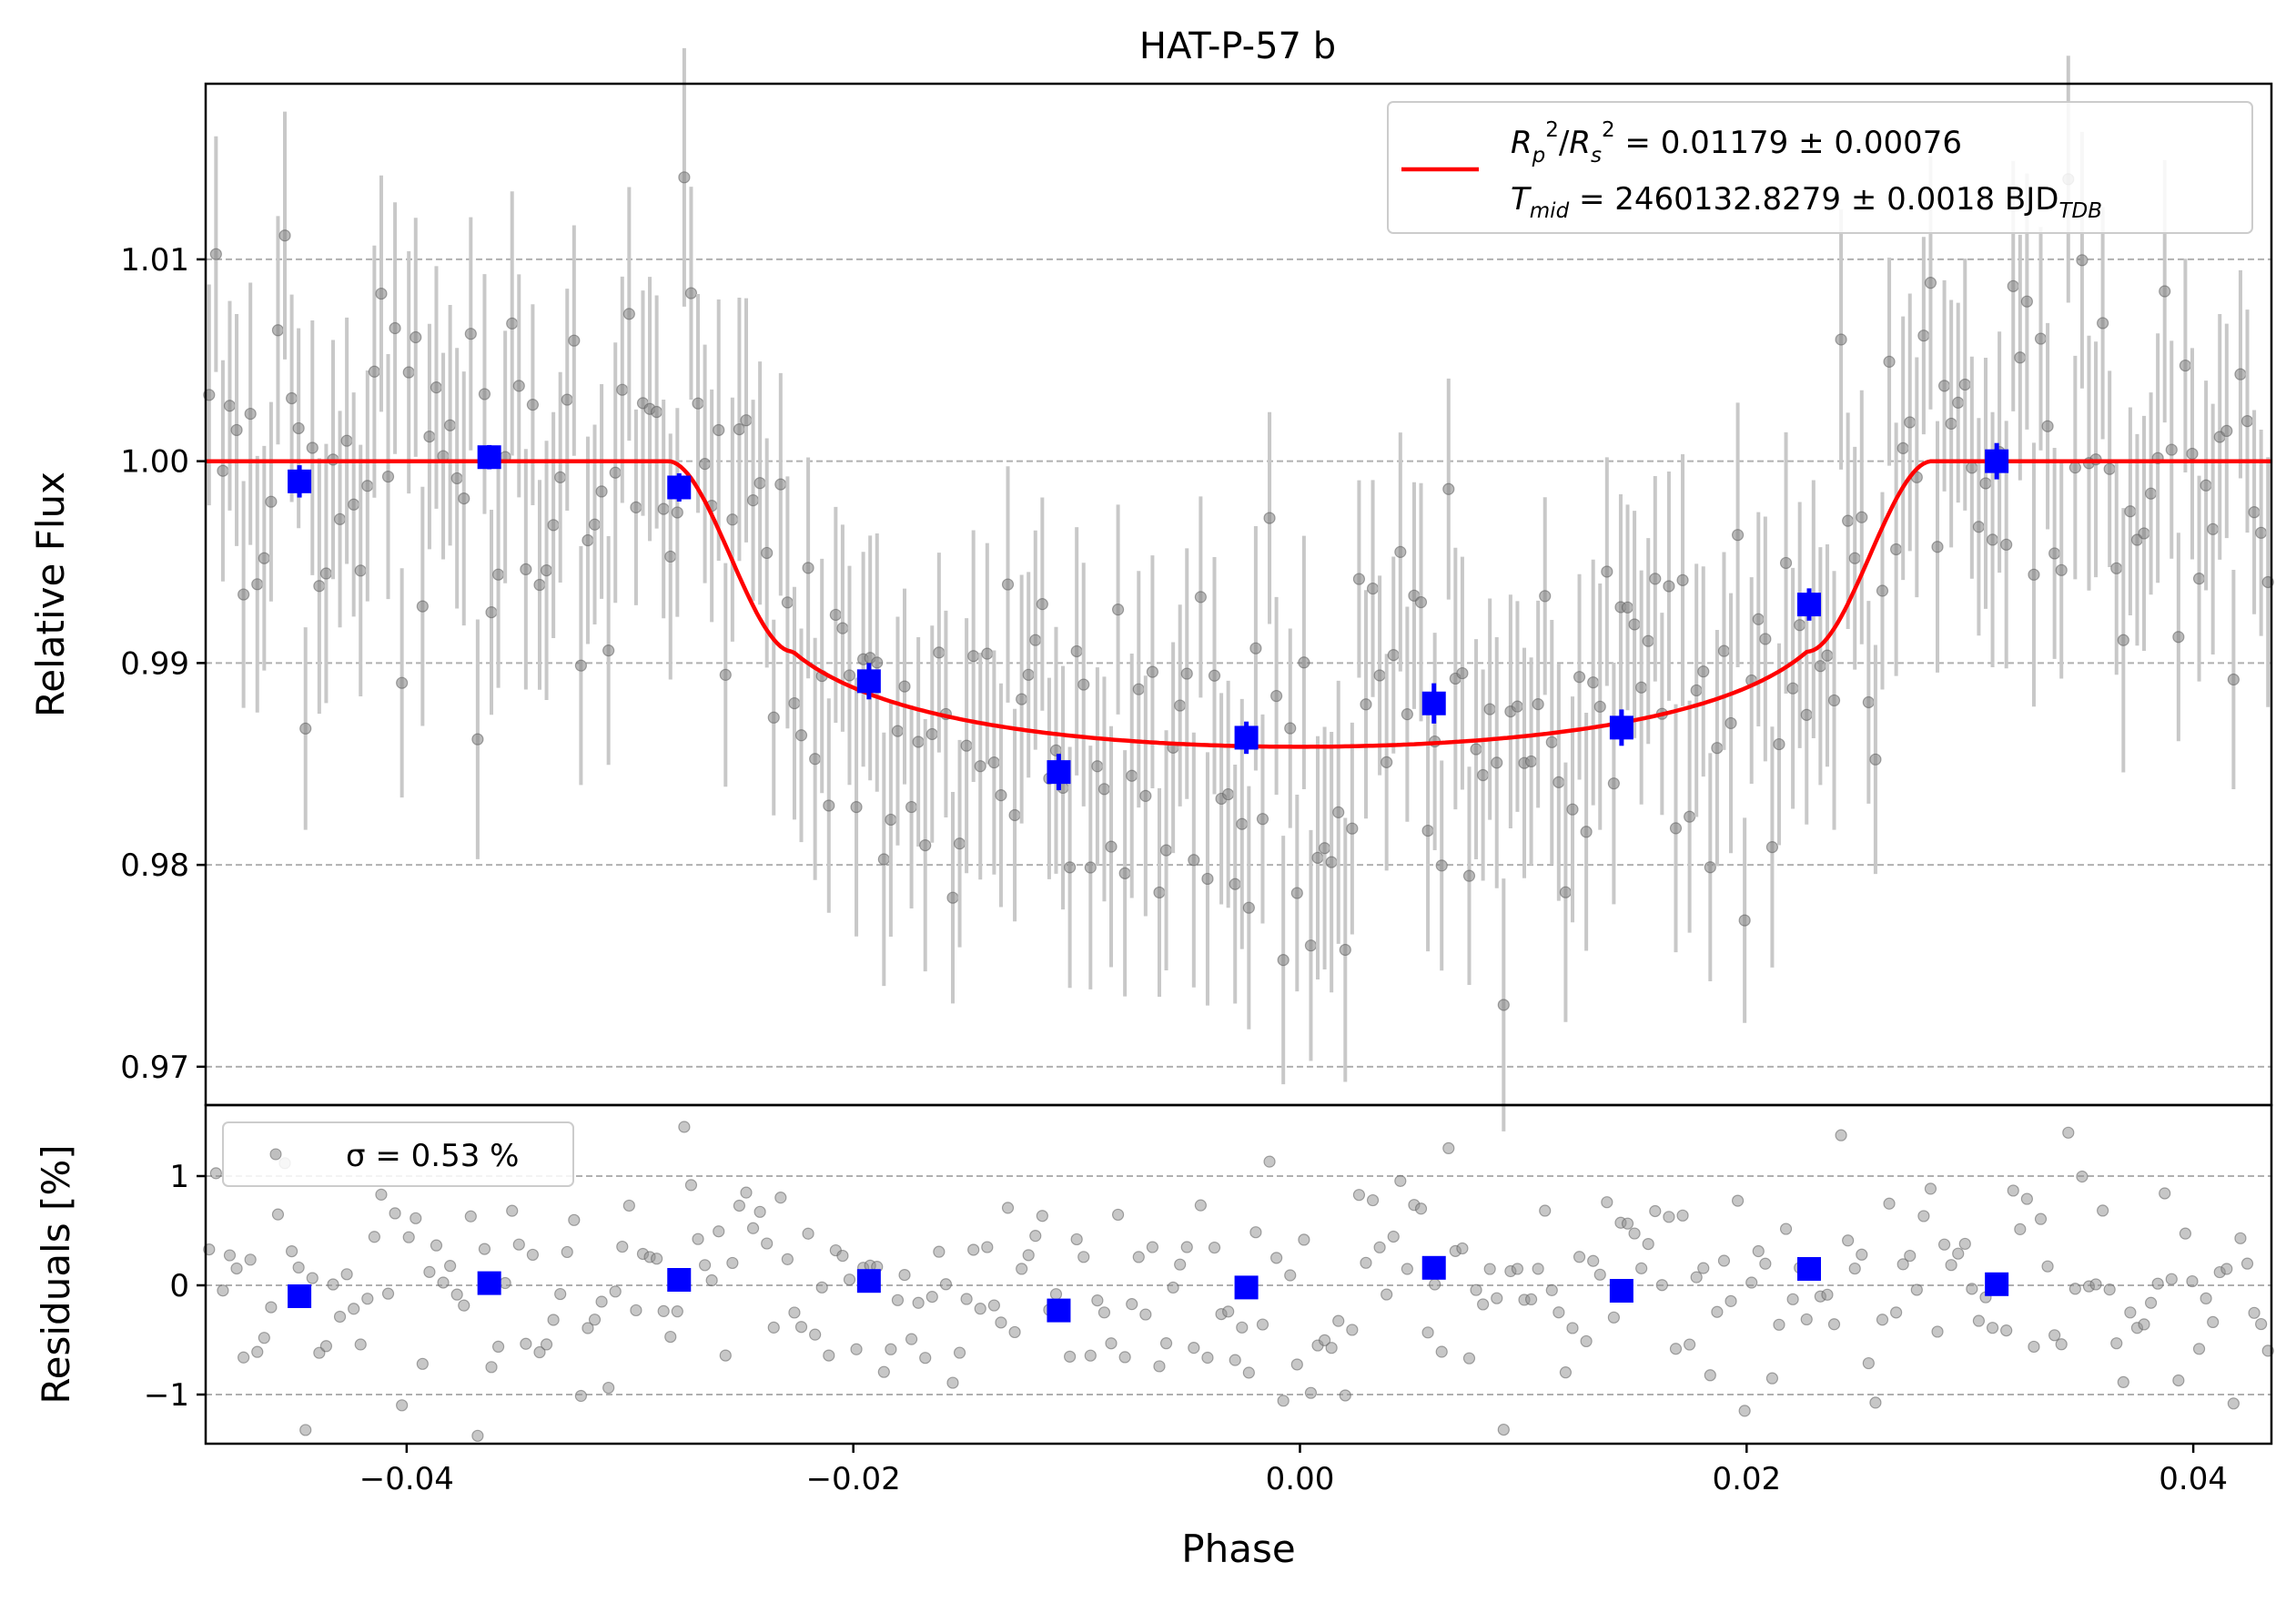 The image size is (2296, 1603). Describe the element at coordinates (155, 1068) in the screenshot. I see `flux-y-tick-label: 0.97` at that location.